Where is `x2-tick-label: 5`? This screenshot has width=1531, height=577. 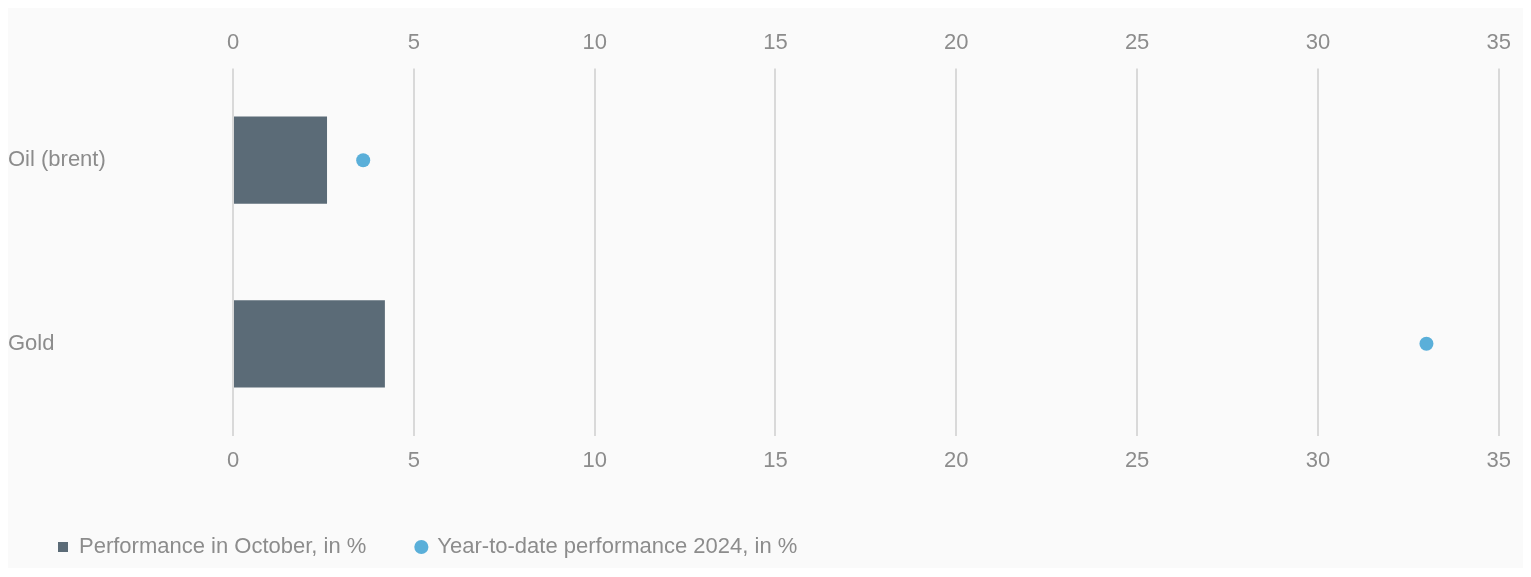
x2-tick-label: 5 is located at coordinates (413, 42).